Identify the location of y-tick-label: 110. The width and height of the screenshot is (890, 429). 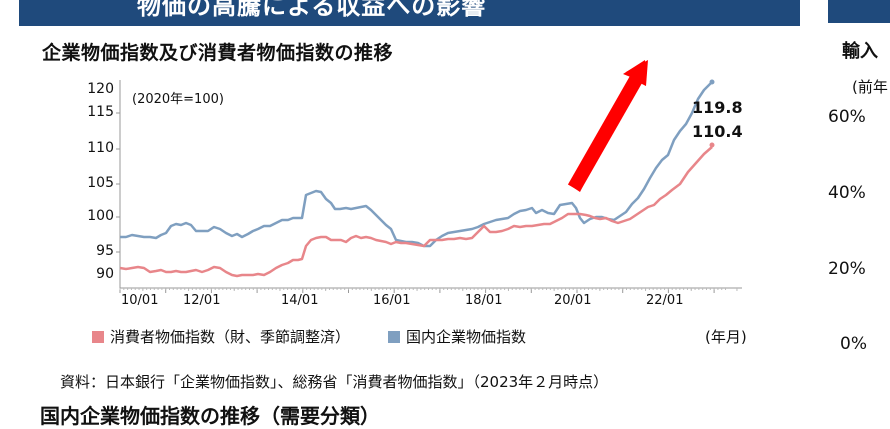
(100, 148).